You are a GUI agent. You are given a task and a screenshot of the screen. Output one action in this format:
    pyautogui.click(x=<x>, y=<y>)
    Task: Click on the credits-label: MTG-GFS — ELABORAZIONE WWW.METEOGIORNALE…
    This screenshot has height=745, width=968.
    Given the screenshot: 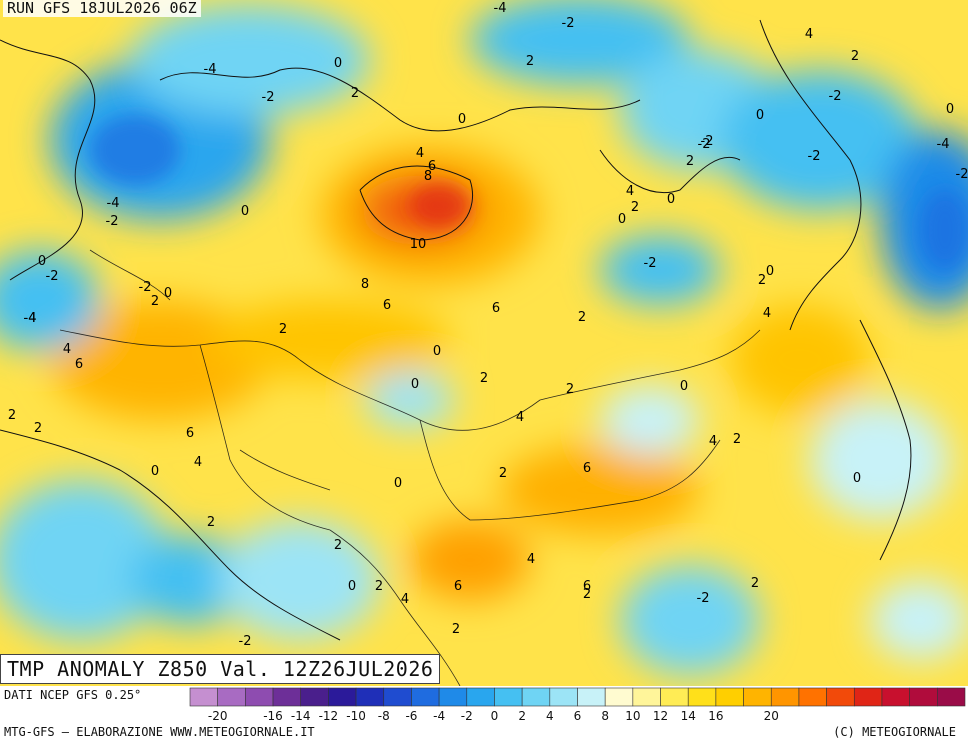 What is the action you would take?
    pyautogui.click(x=159, y=732)
    